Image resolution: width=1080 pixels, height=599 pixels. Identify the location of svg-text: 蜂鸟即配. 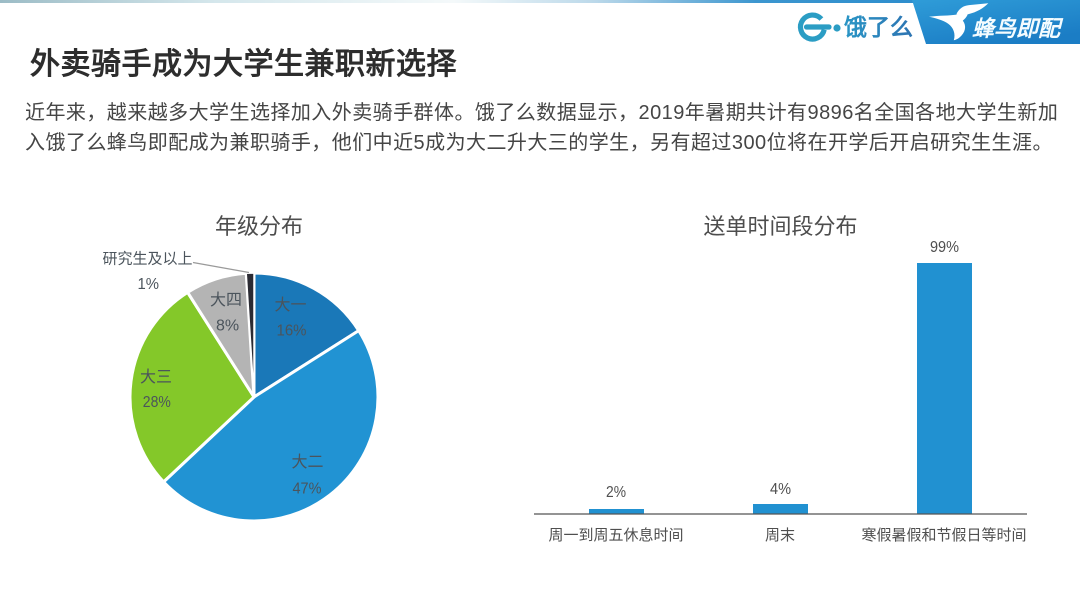
(1018, 28).